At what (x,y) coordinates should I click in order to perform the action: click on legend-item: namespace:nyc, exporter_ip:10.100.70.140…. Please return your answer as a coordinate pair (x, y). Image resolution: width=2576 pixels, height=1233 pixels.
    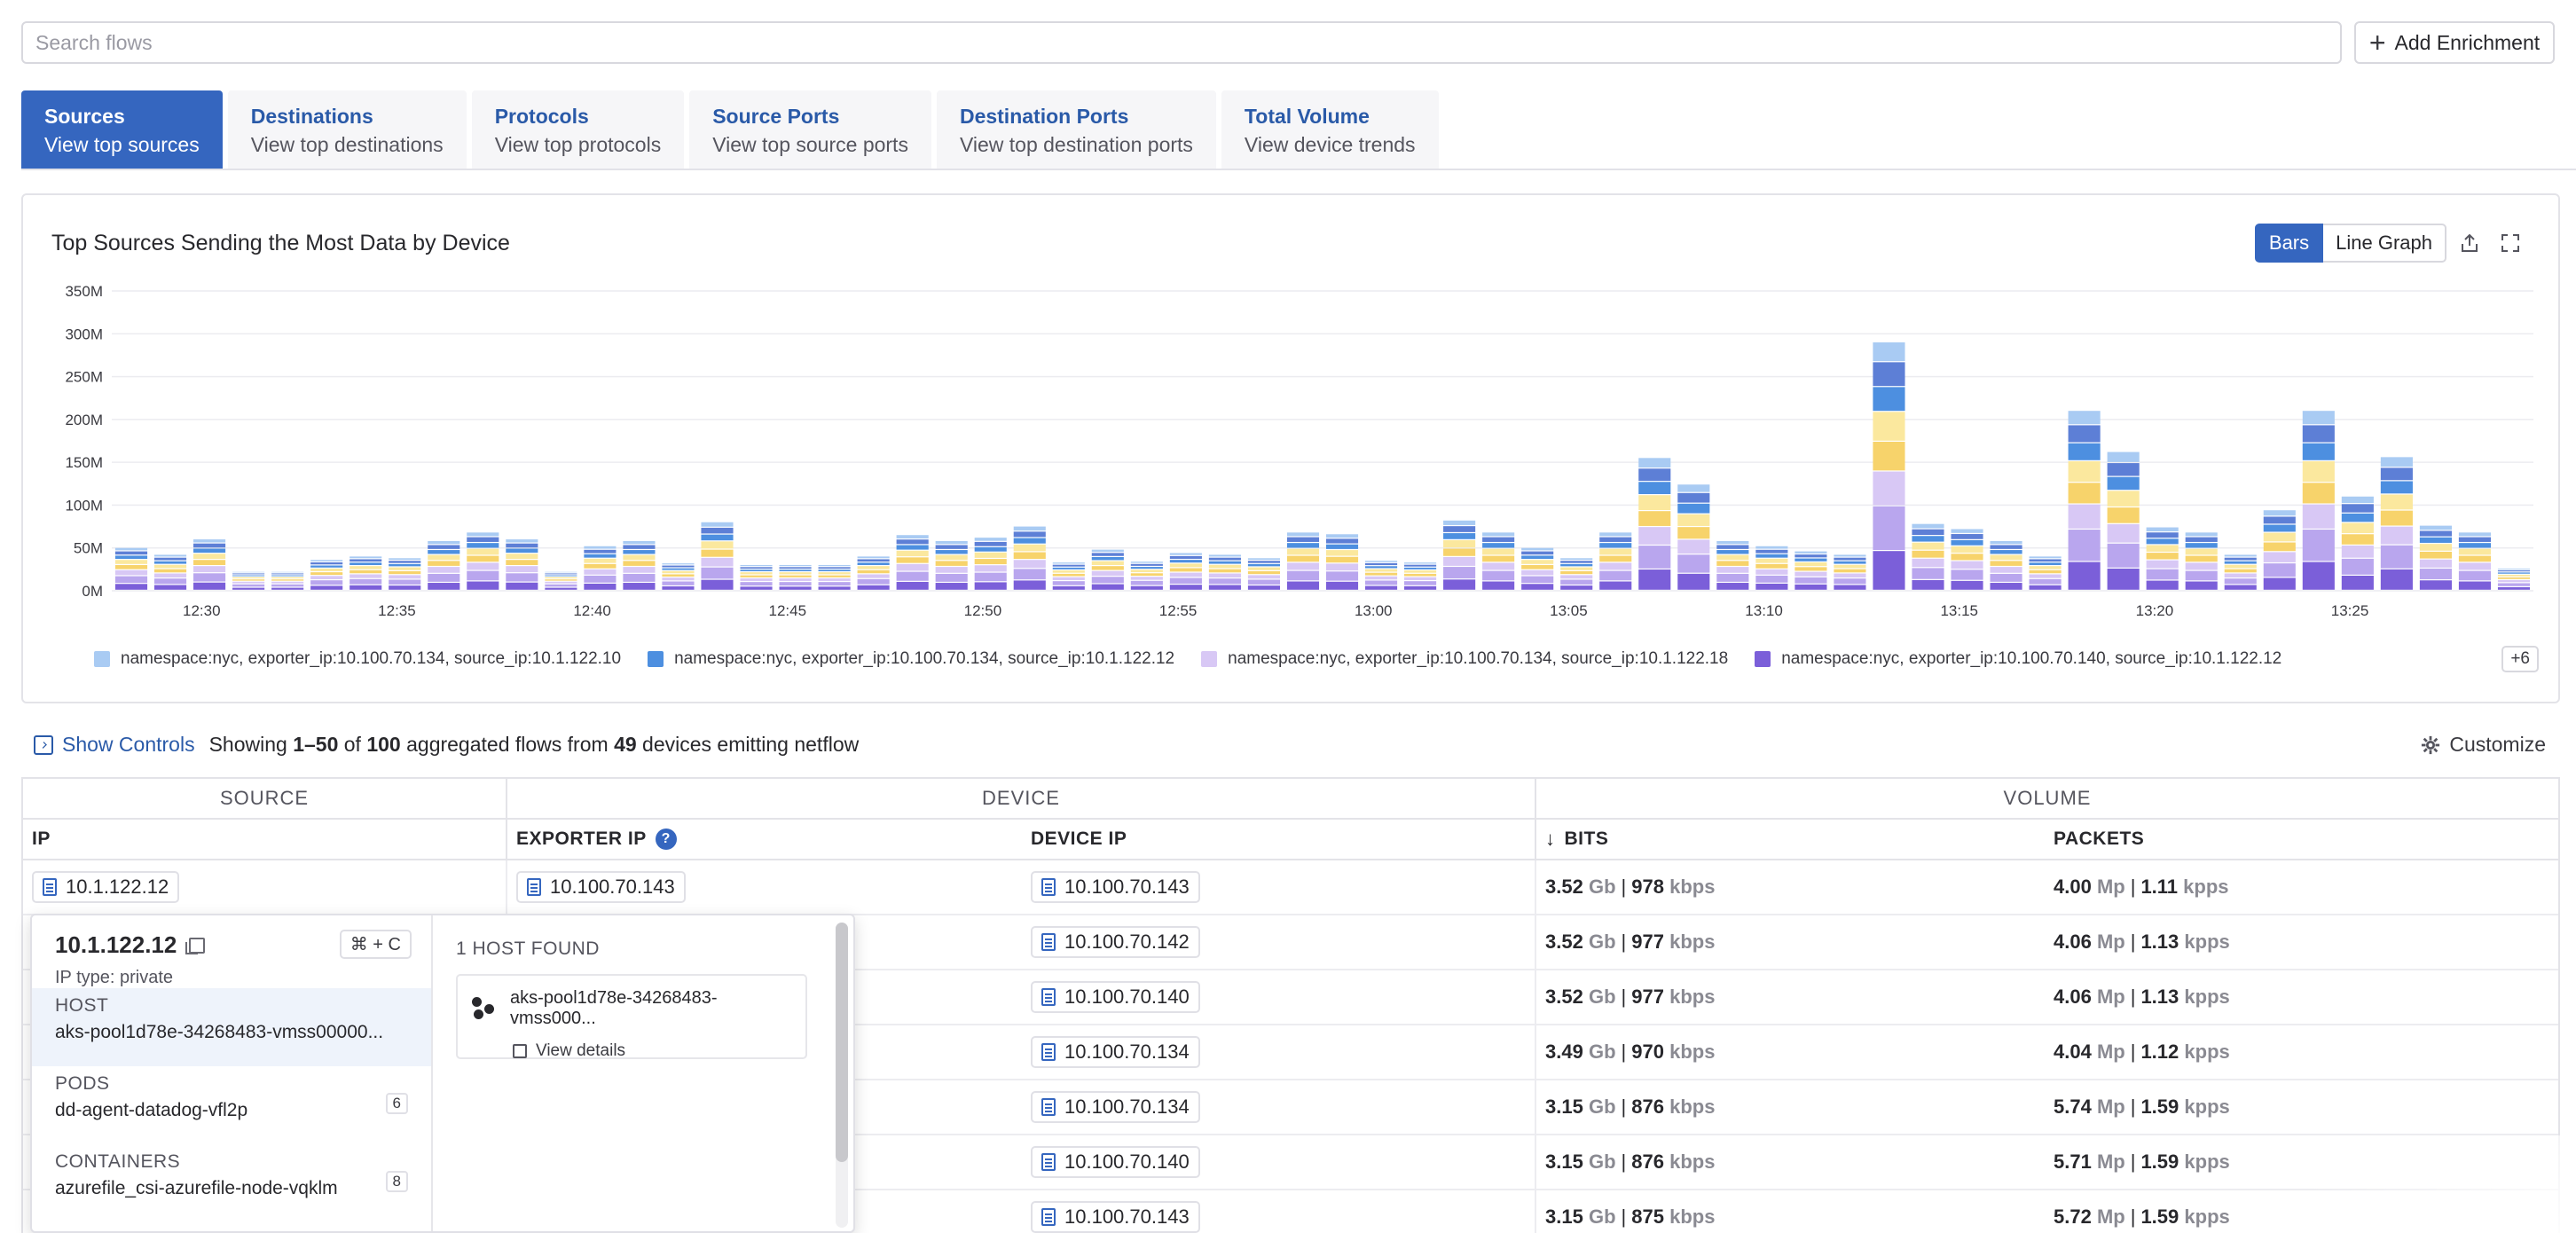
    Looking at the image, I should click on (2018, 659).